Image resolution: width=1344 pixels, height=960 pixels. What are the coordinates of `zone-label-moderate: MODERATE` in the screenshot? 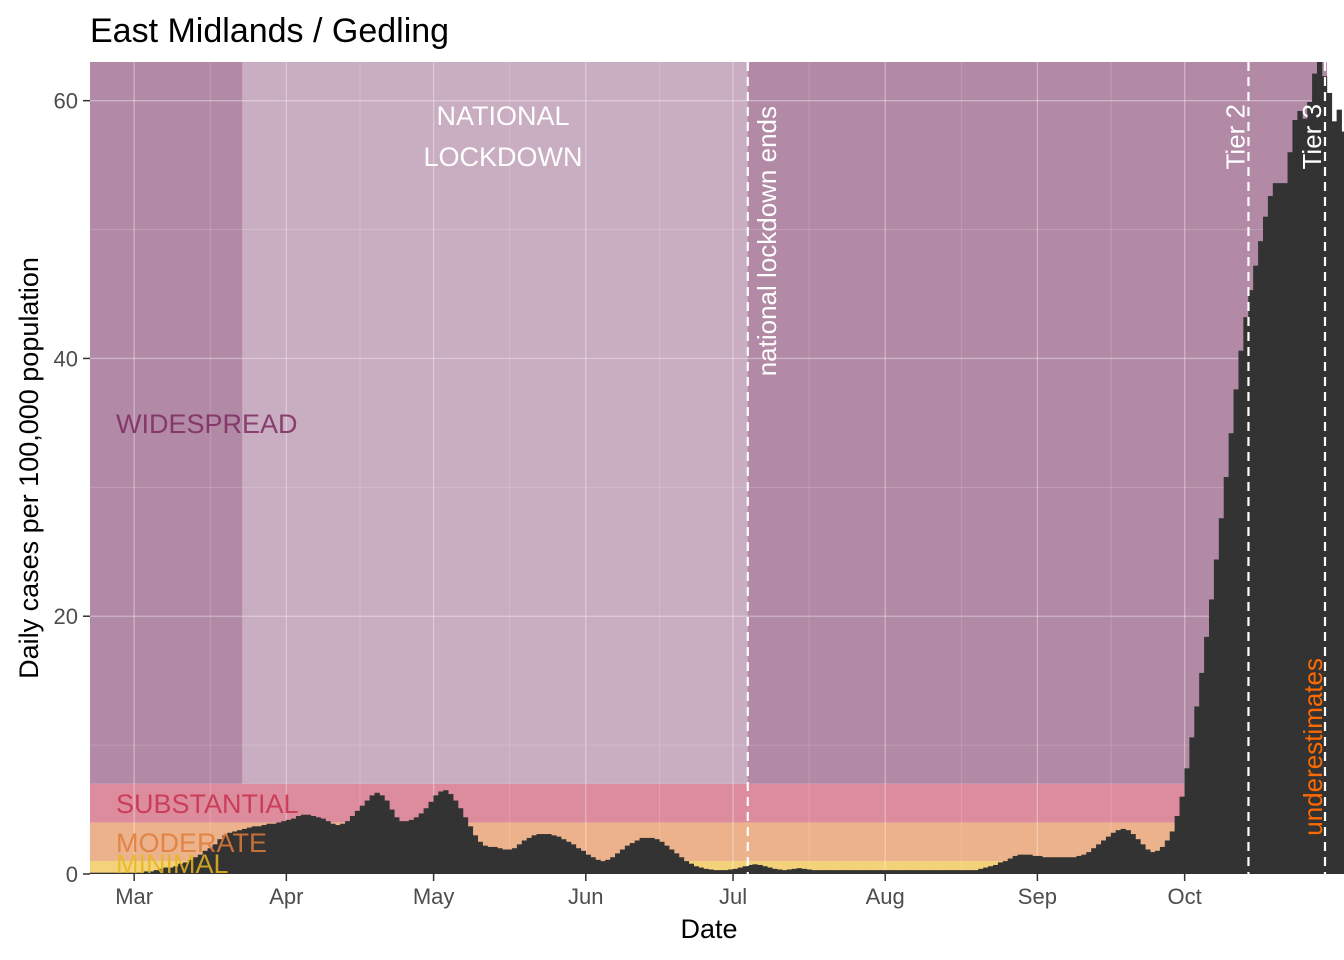 It's located at (191, 843).